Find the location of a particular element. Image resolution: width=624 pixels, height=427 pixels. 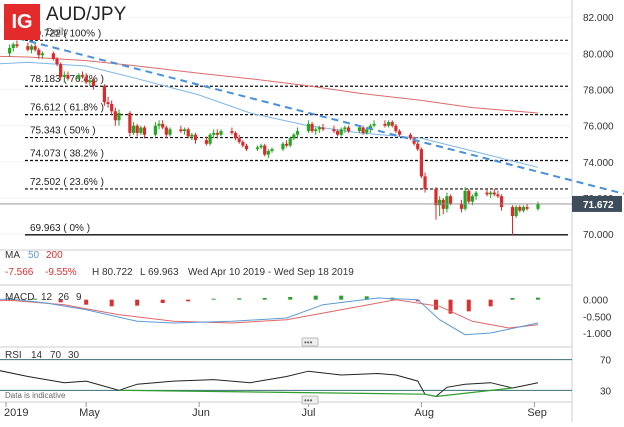

price-tick-label: 74.000 is located at coordinates (598, 163).